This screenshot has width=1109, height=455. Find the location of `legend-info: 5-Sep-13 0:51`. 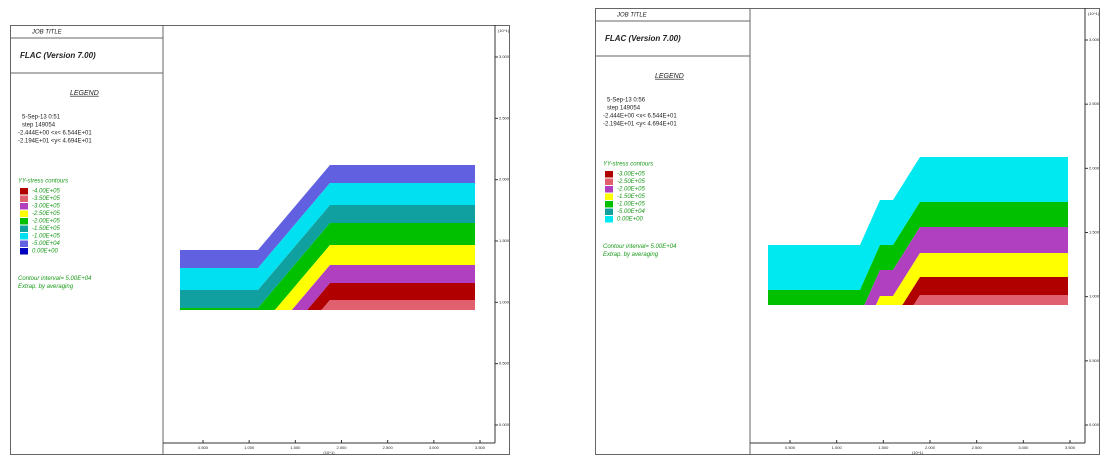

legend-info: 5-Sep-13 0:51 is located at coordinates (41, 118).